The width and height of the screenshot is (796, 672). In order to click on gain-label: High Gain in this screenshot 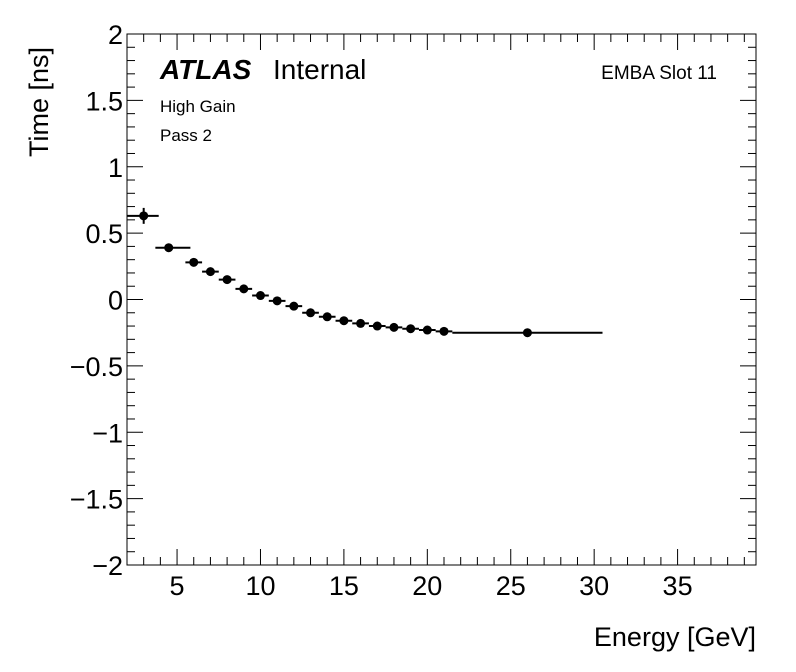, I will do `click(198, 106)`.